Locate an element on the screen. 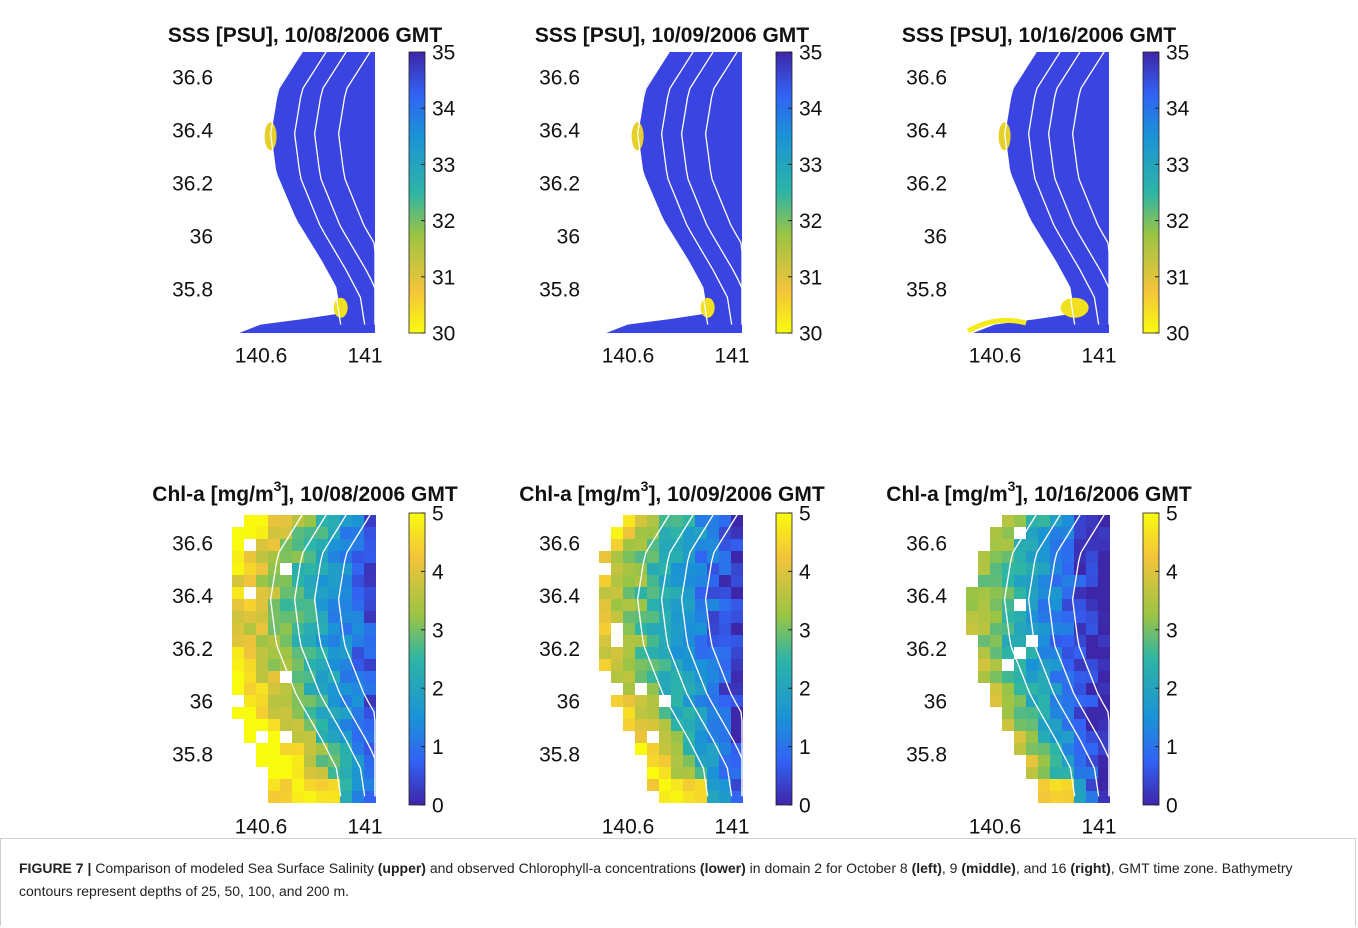 The image size is (1358, 928). superscript: 3 is located at coordinates (278, 486).